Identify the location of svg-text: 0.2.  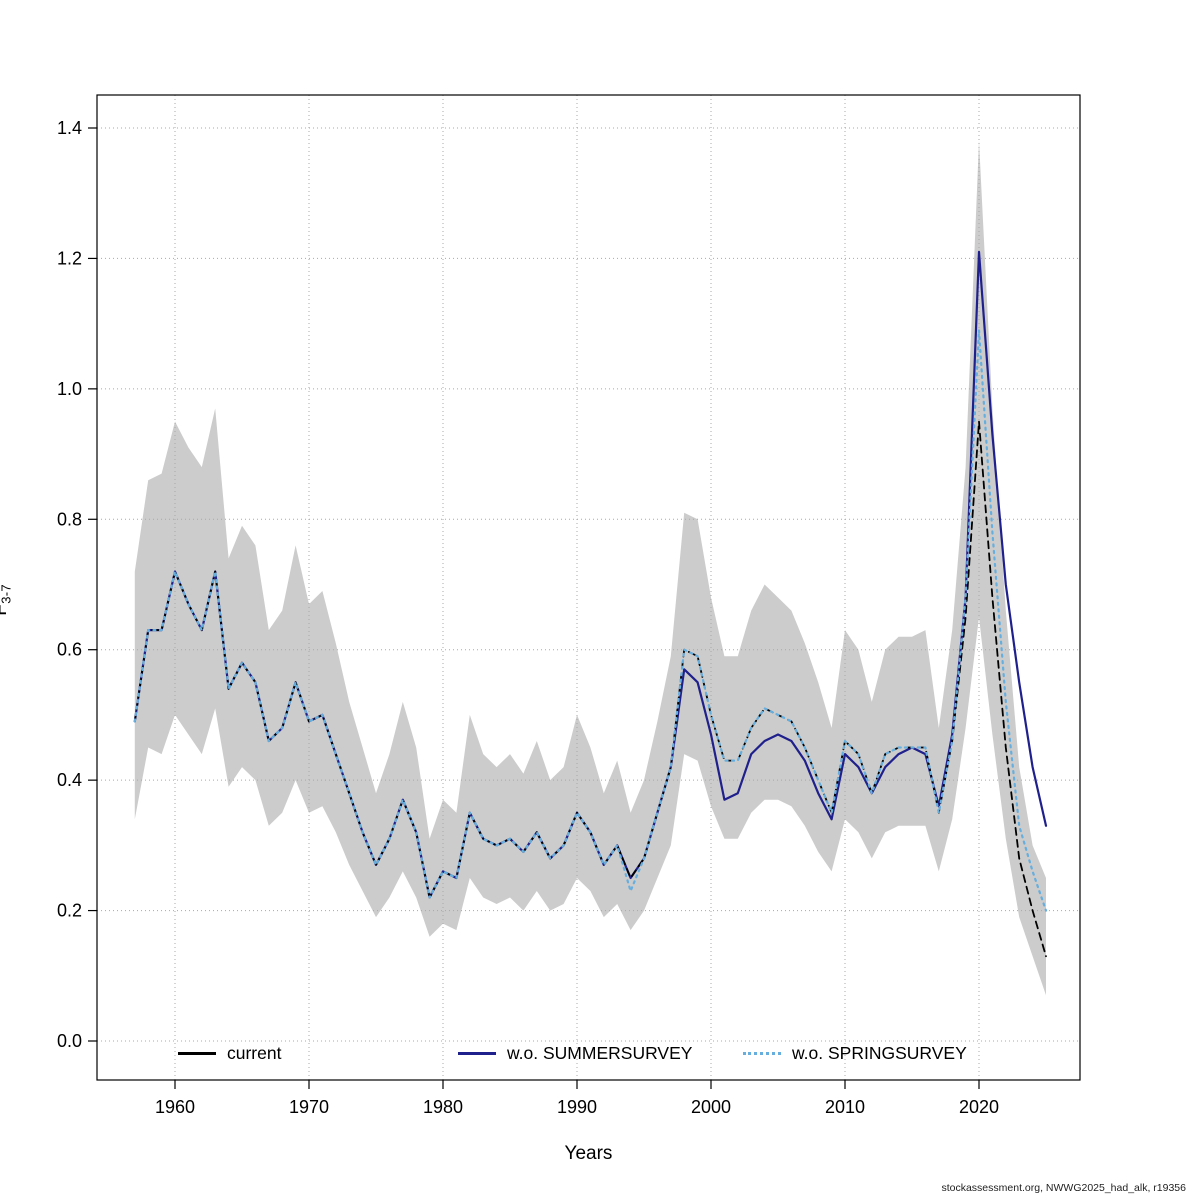
(69, 911).